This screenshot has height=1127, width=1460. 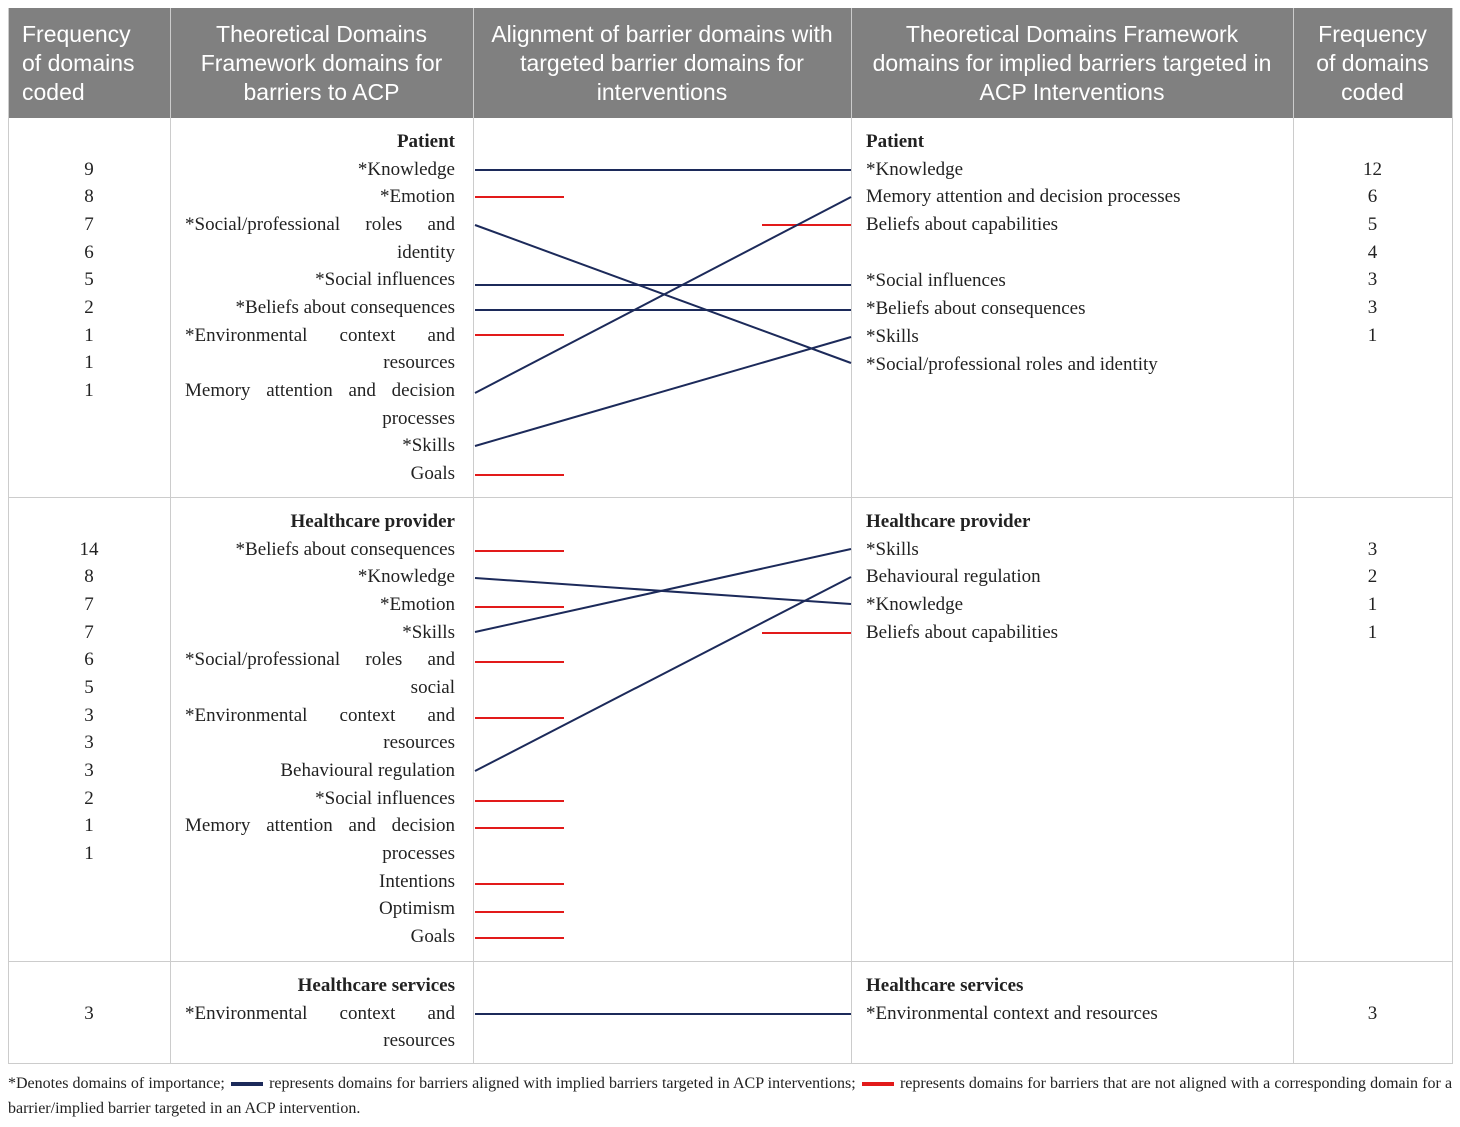 I want to click on frequency-column: 12 6 5 4 3 3 1, so click(x=1372, y=238).